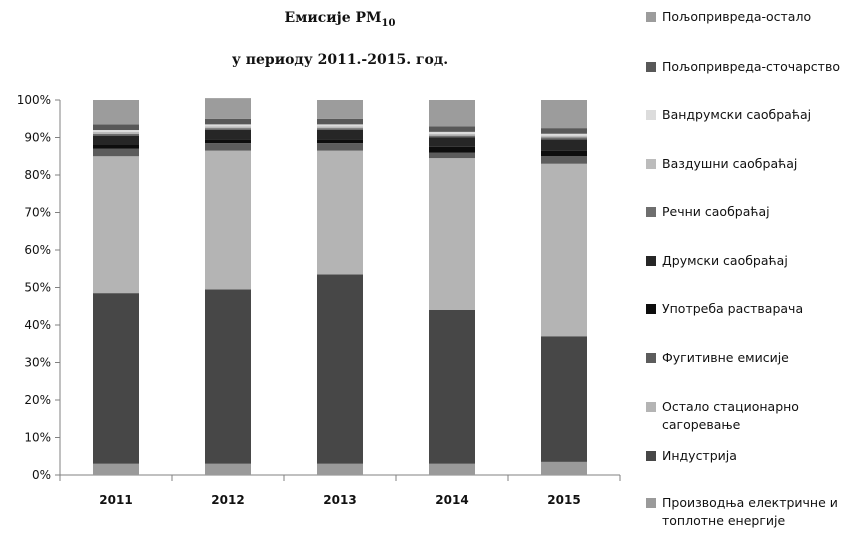  Describe the element at coordinates (751, 456) in the screenshot. I see `legend-item: Индустрија` at that location.